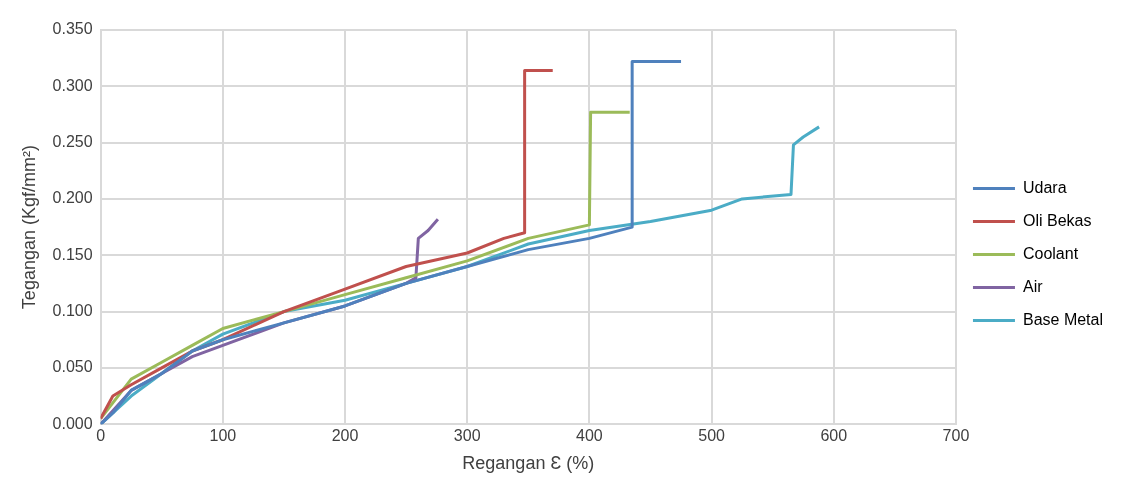 This screenshot has height=504, width=1123. I want to click on y-axis-title: Tegangan (Kgf/mm²), so click(28, 227).